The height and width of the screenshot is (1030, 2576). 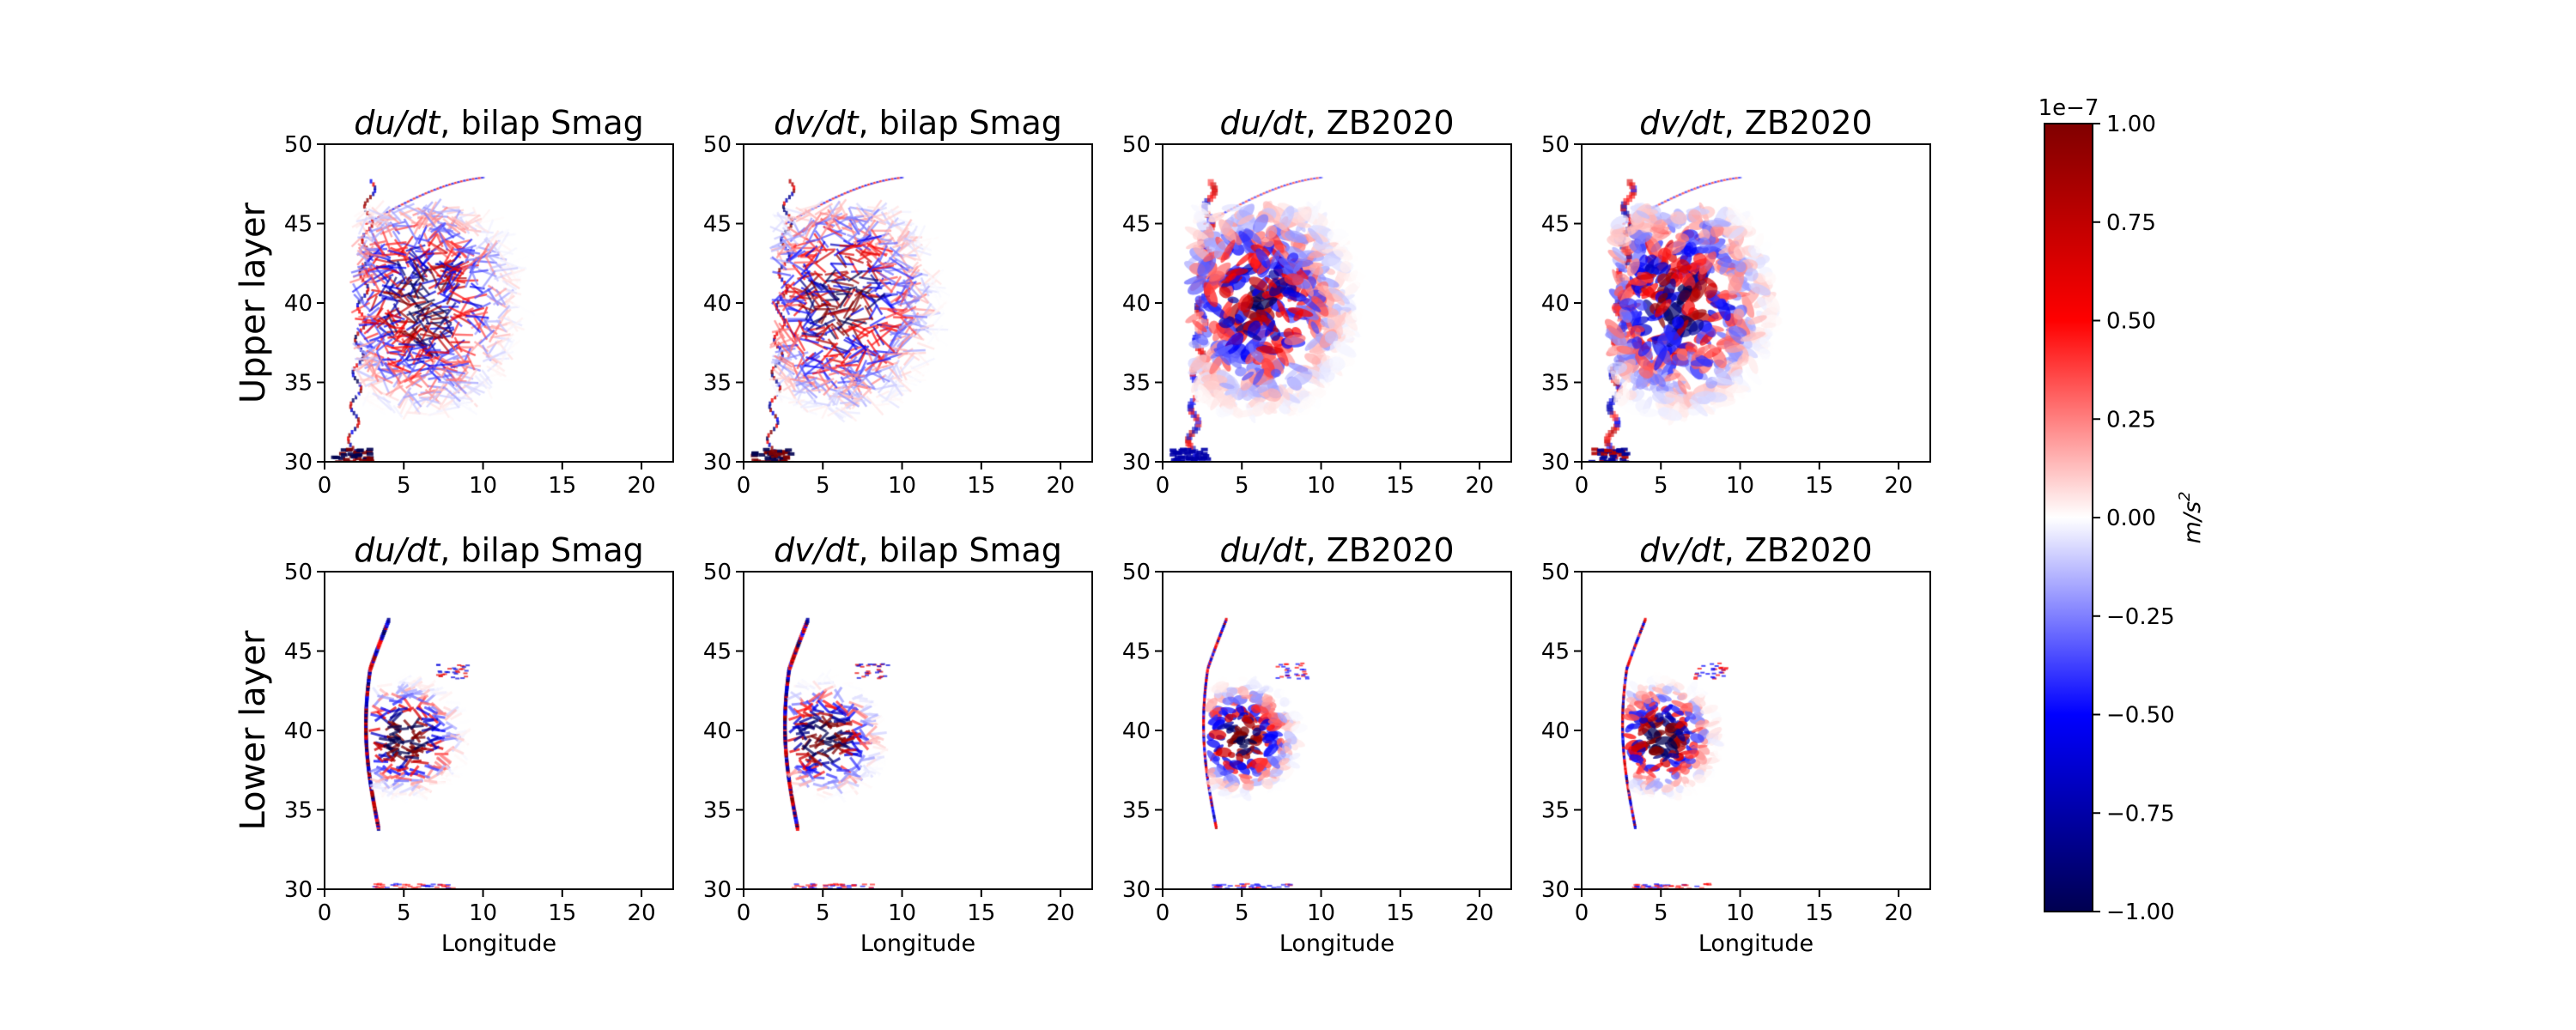 I want to click on colorbar-gradient, so click(x=2068, y=518).